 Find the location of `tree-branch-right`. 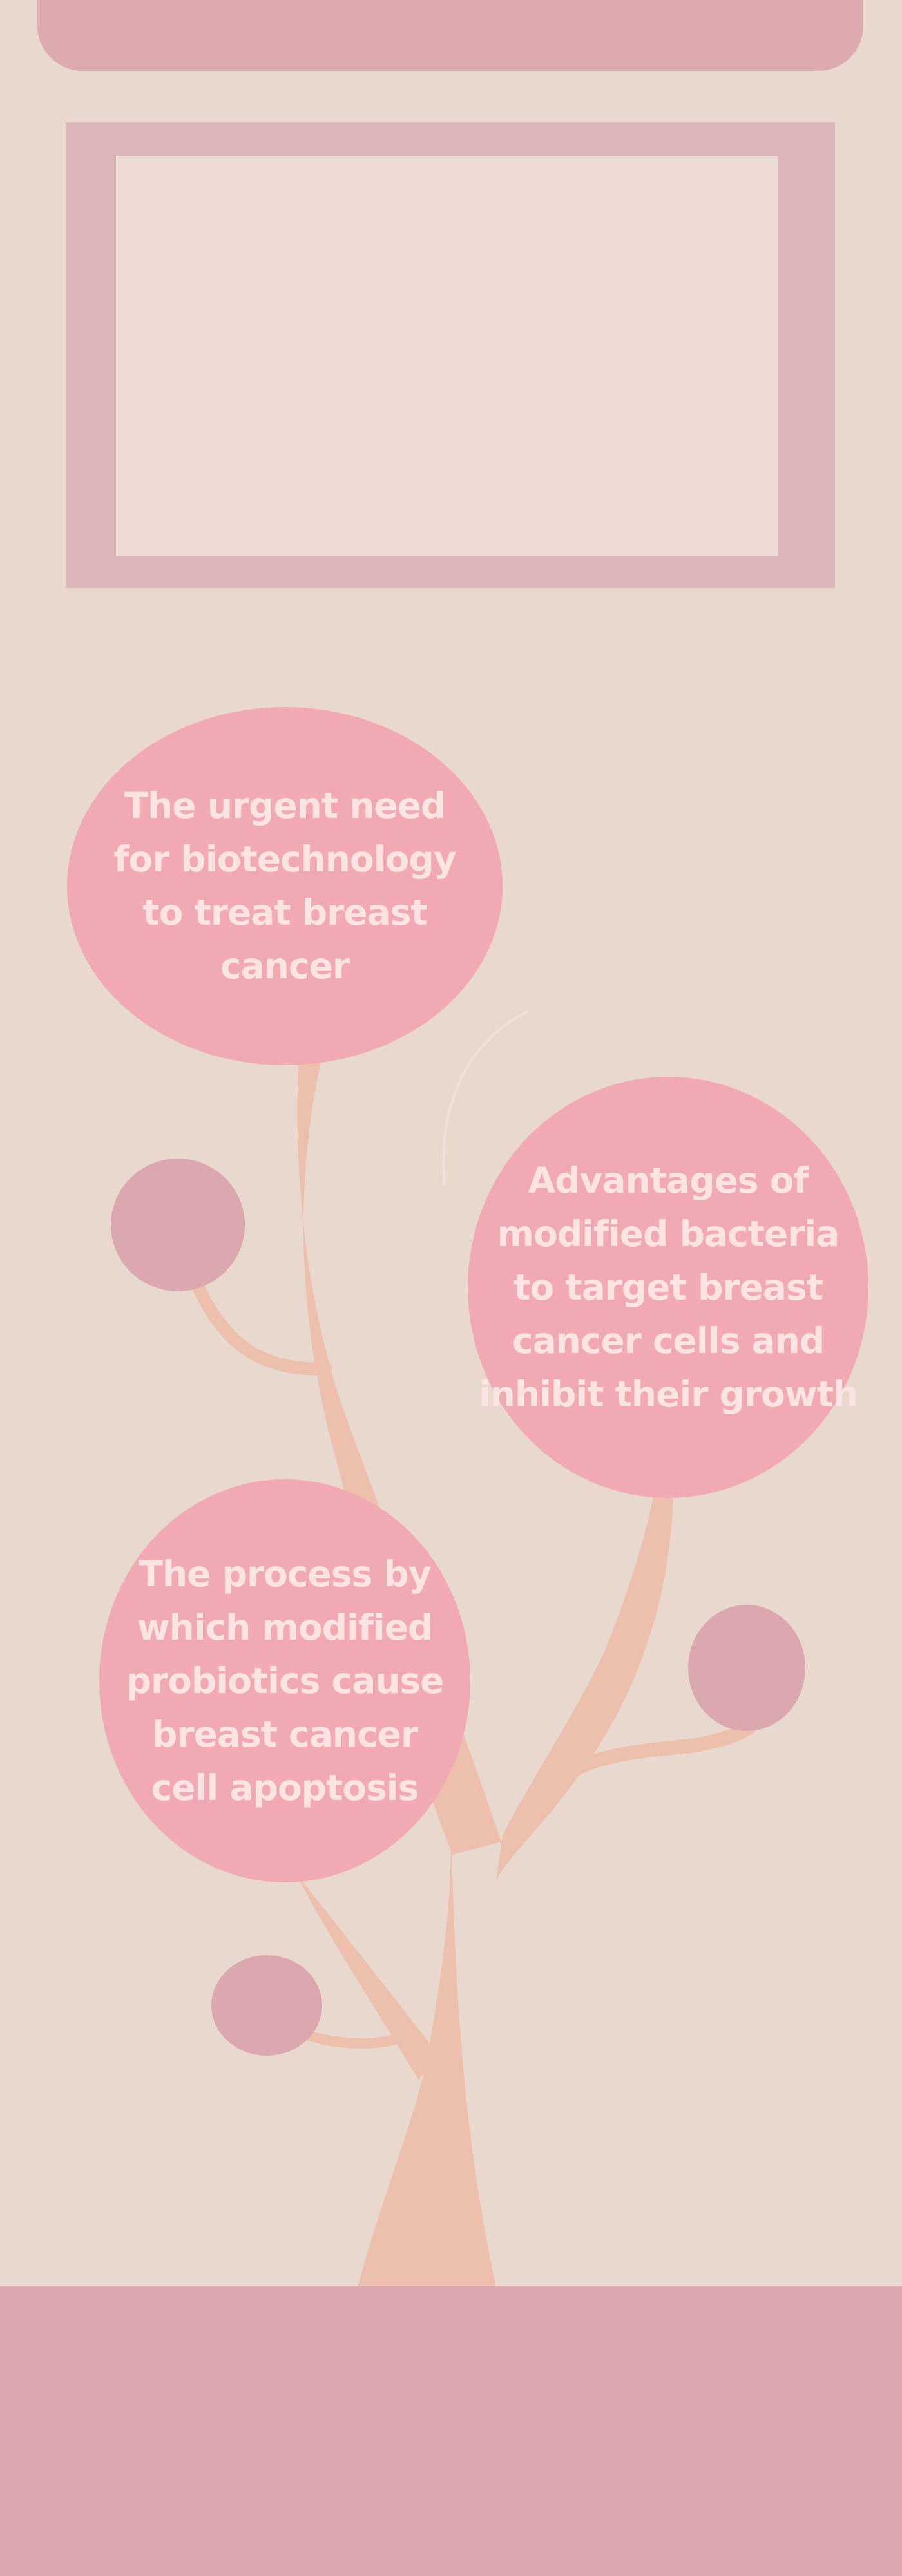

tree-branch-right is located at coordinates (584, 1687).